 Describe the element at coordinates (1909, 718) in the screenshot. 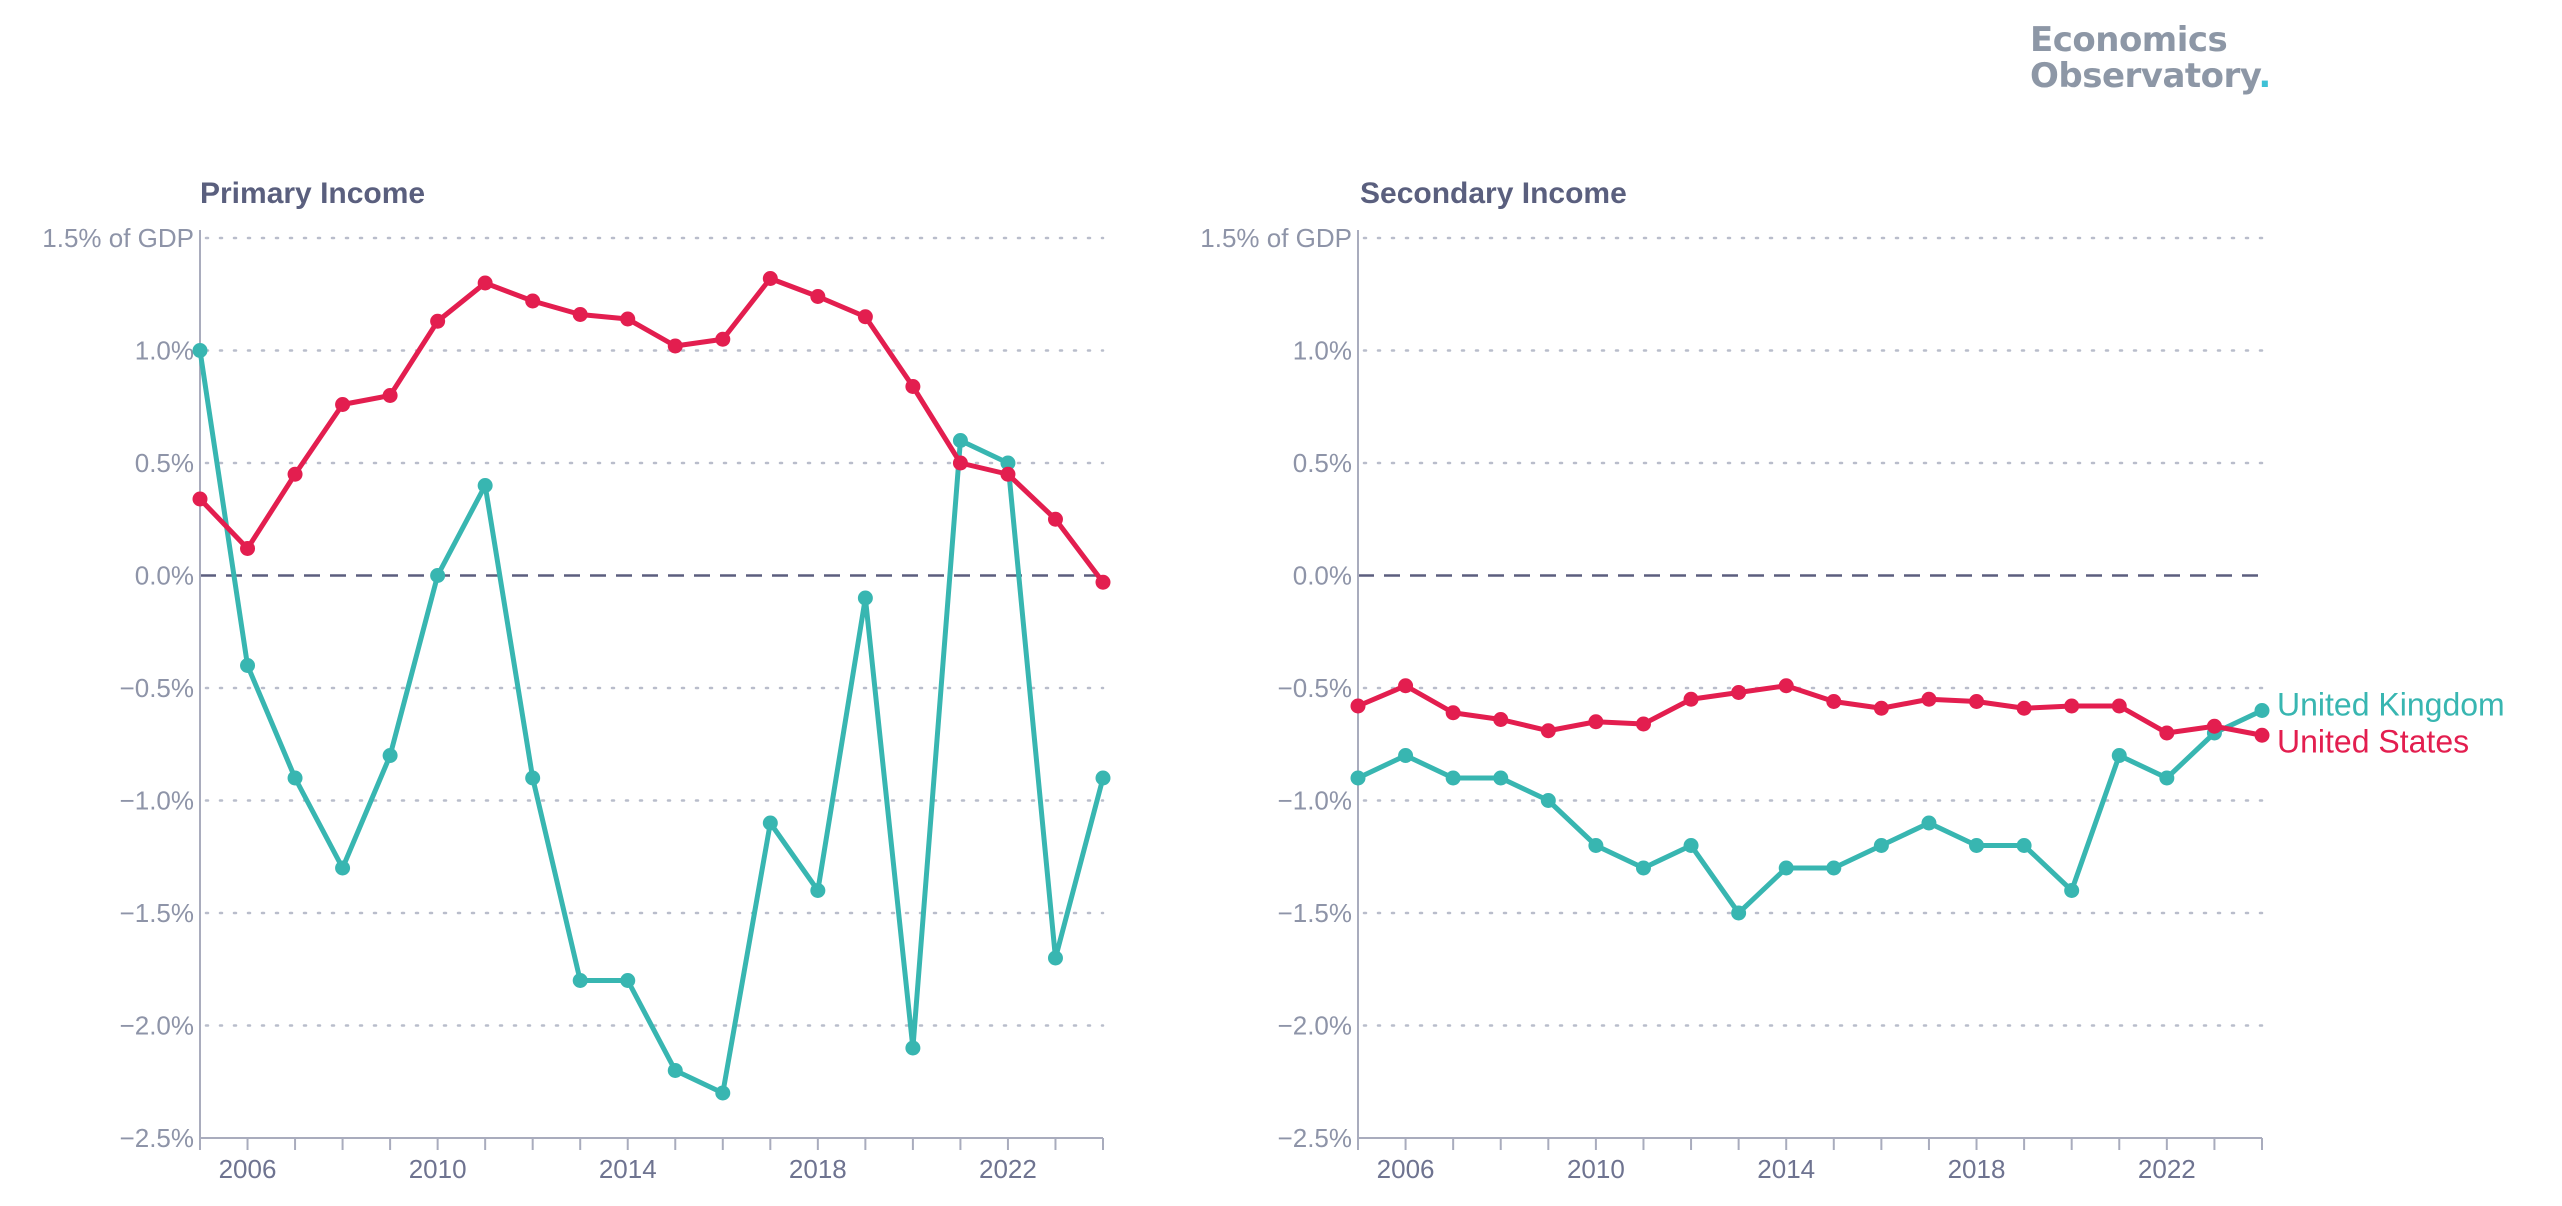

I see `series-us: United States` at that location.